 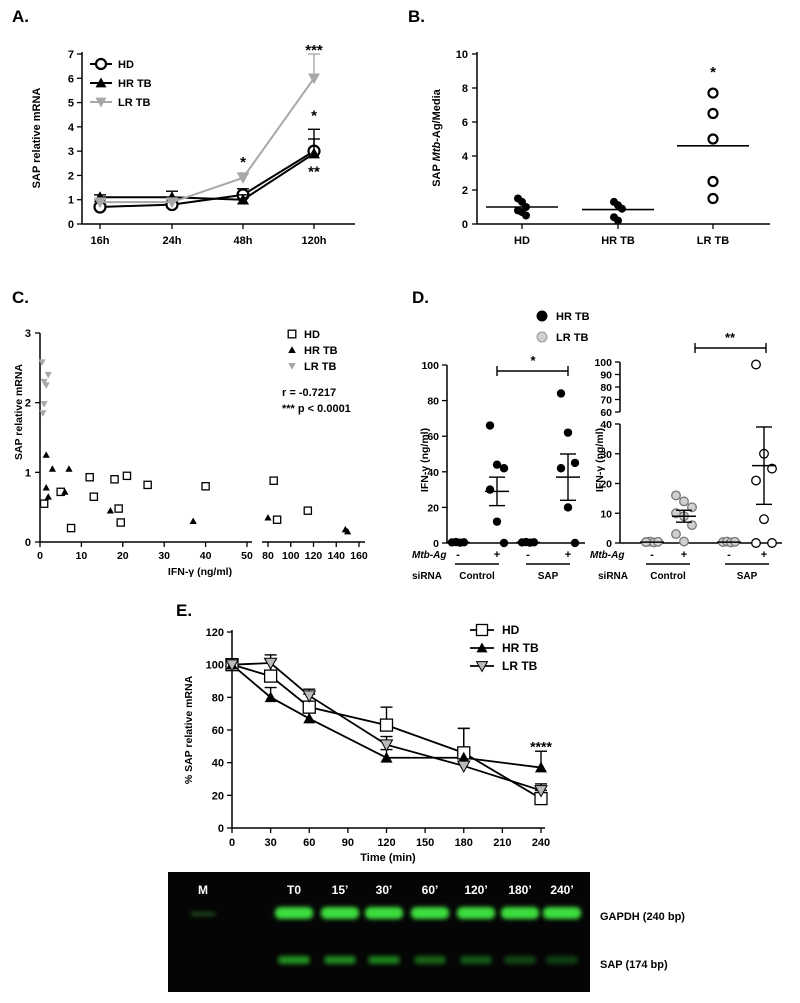 What do you see at coordinates (271, 843) in the screenshot?
I see `e-x-tick-label: 30` at bounding box center [271, 843].